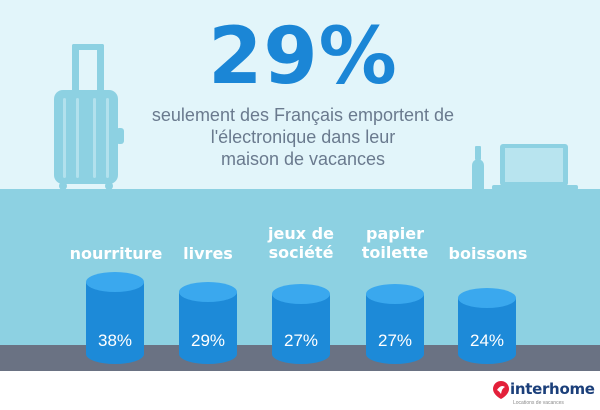 This screenshot has height=410, width=600. What do you see at coordinates (501, 390) in the screenshot?
I see `interhome-logo-icon` at bounding box center [501, 390].